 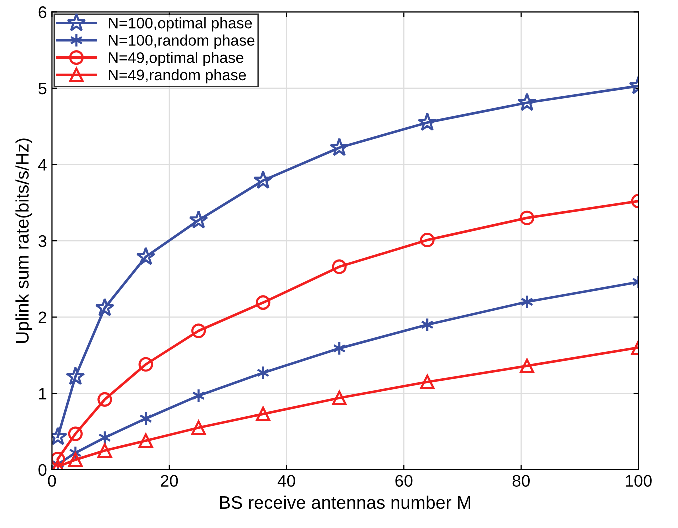 I want to click on y-axis-title: Uplink sum rate(bits/s/Hz), so click(x=24, y=240).